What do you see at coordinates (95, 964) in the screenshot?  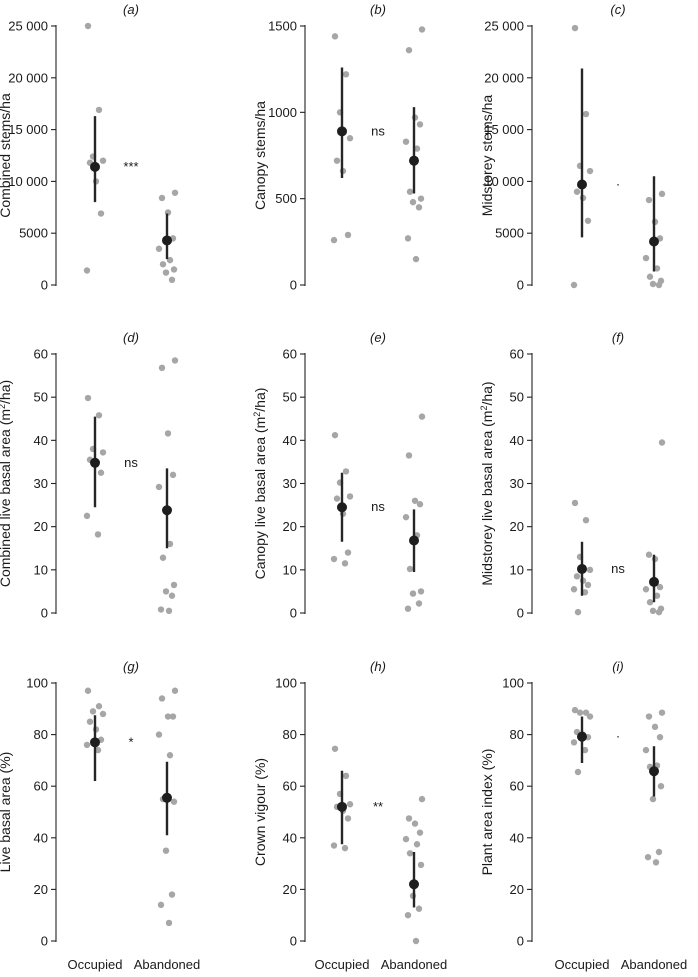 I see `x-category-label: Occupied` at bounding box center [95, 964].